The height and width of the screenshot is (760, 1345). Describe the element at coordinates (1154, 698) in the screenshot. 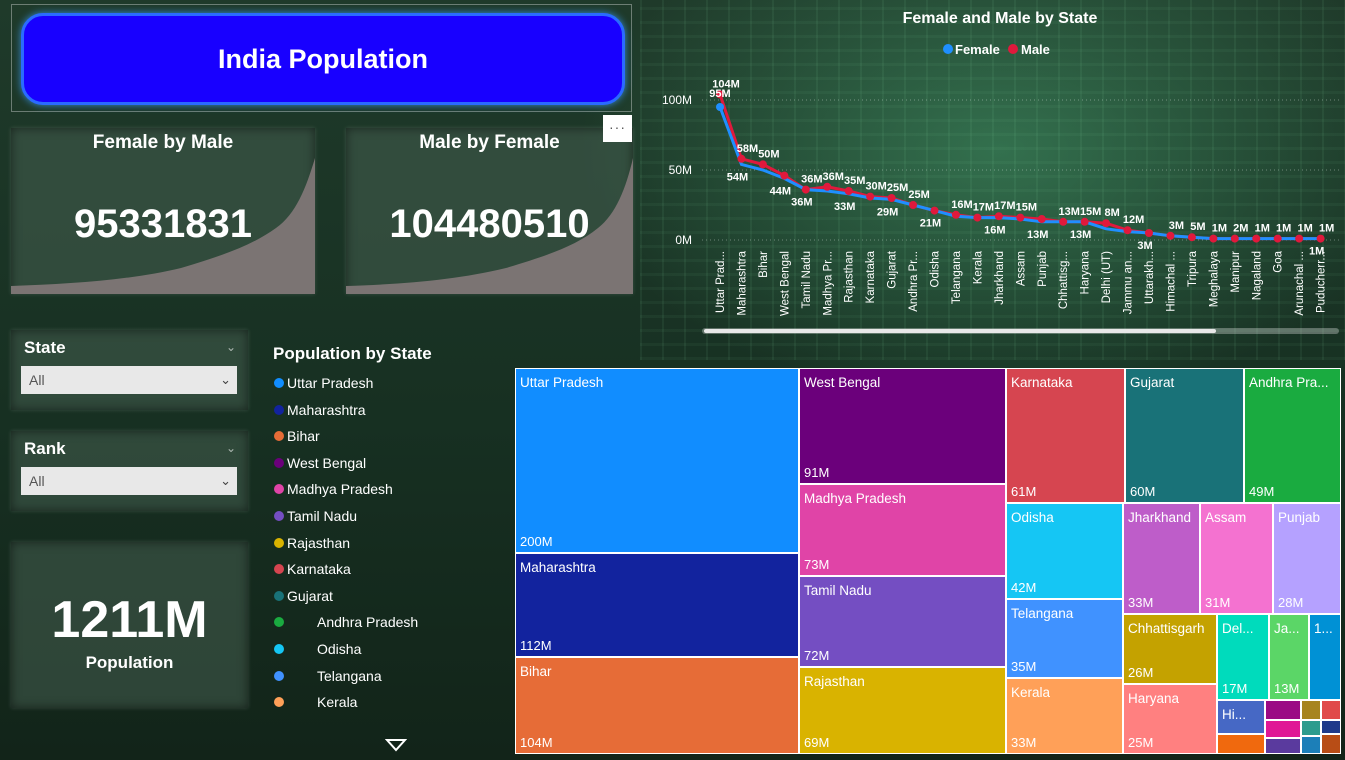

I see `treemap-label: Haryana` at that location.